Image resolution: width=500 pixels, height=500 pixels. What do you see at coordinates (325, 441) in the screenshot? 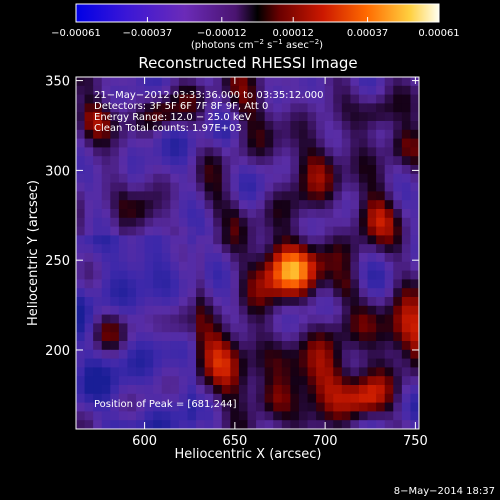
I see `x-tick-label: 700` at bounding box center [325, 441].